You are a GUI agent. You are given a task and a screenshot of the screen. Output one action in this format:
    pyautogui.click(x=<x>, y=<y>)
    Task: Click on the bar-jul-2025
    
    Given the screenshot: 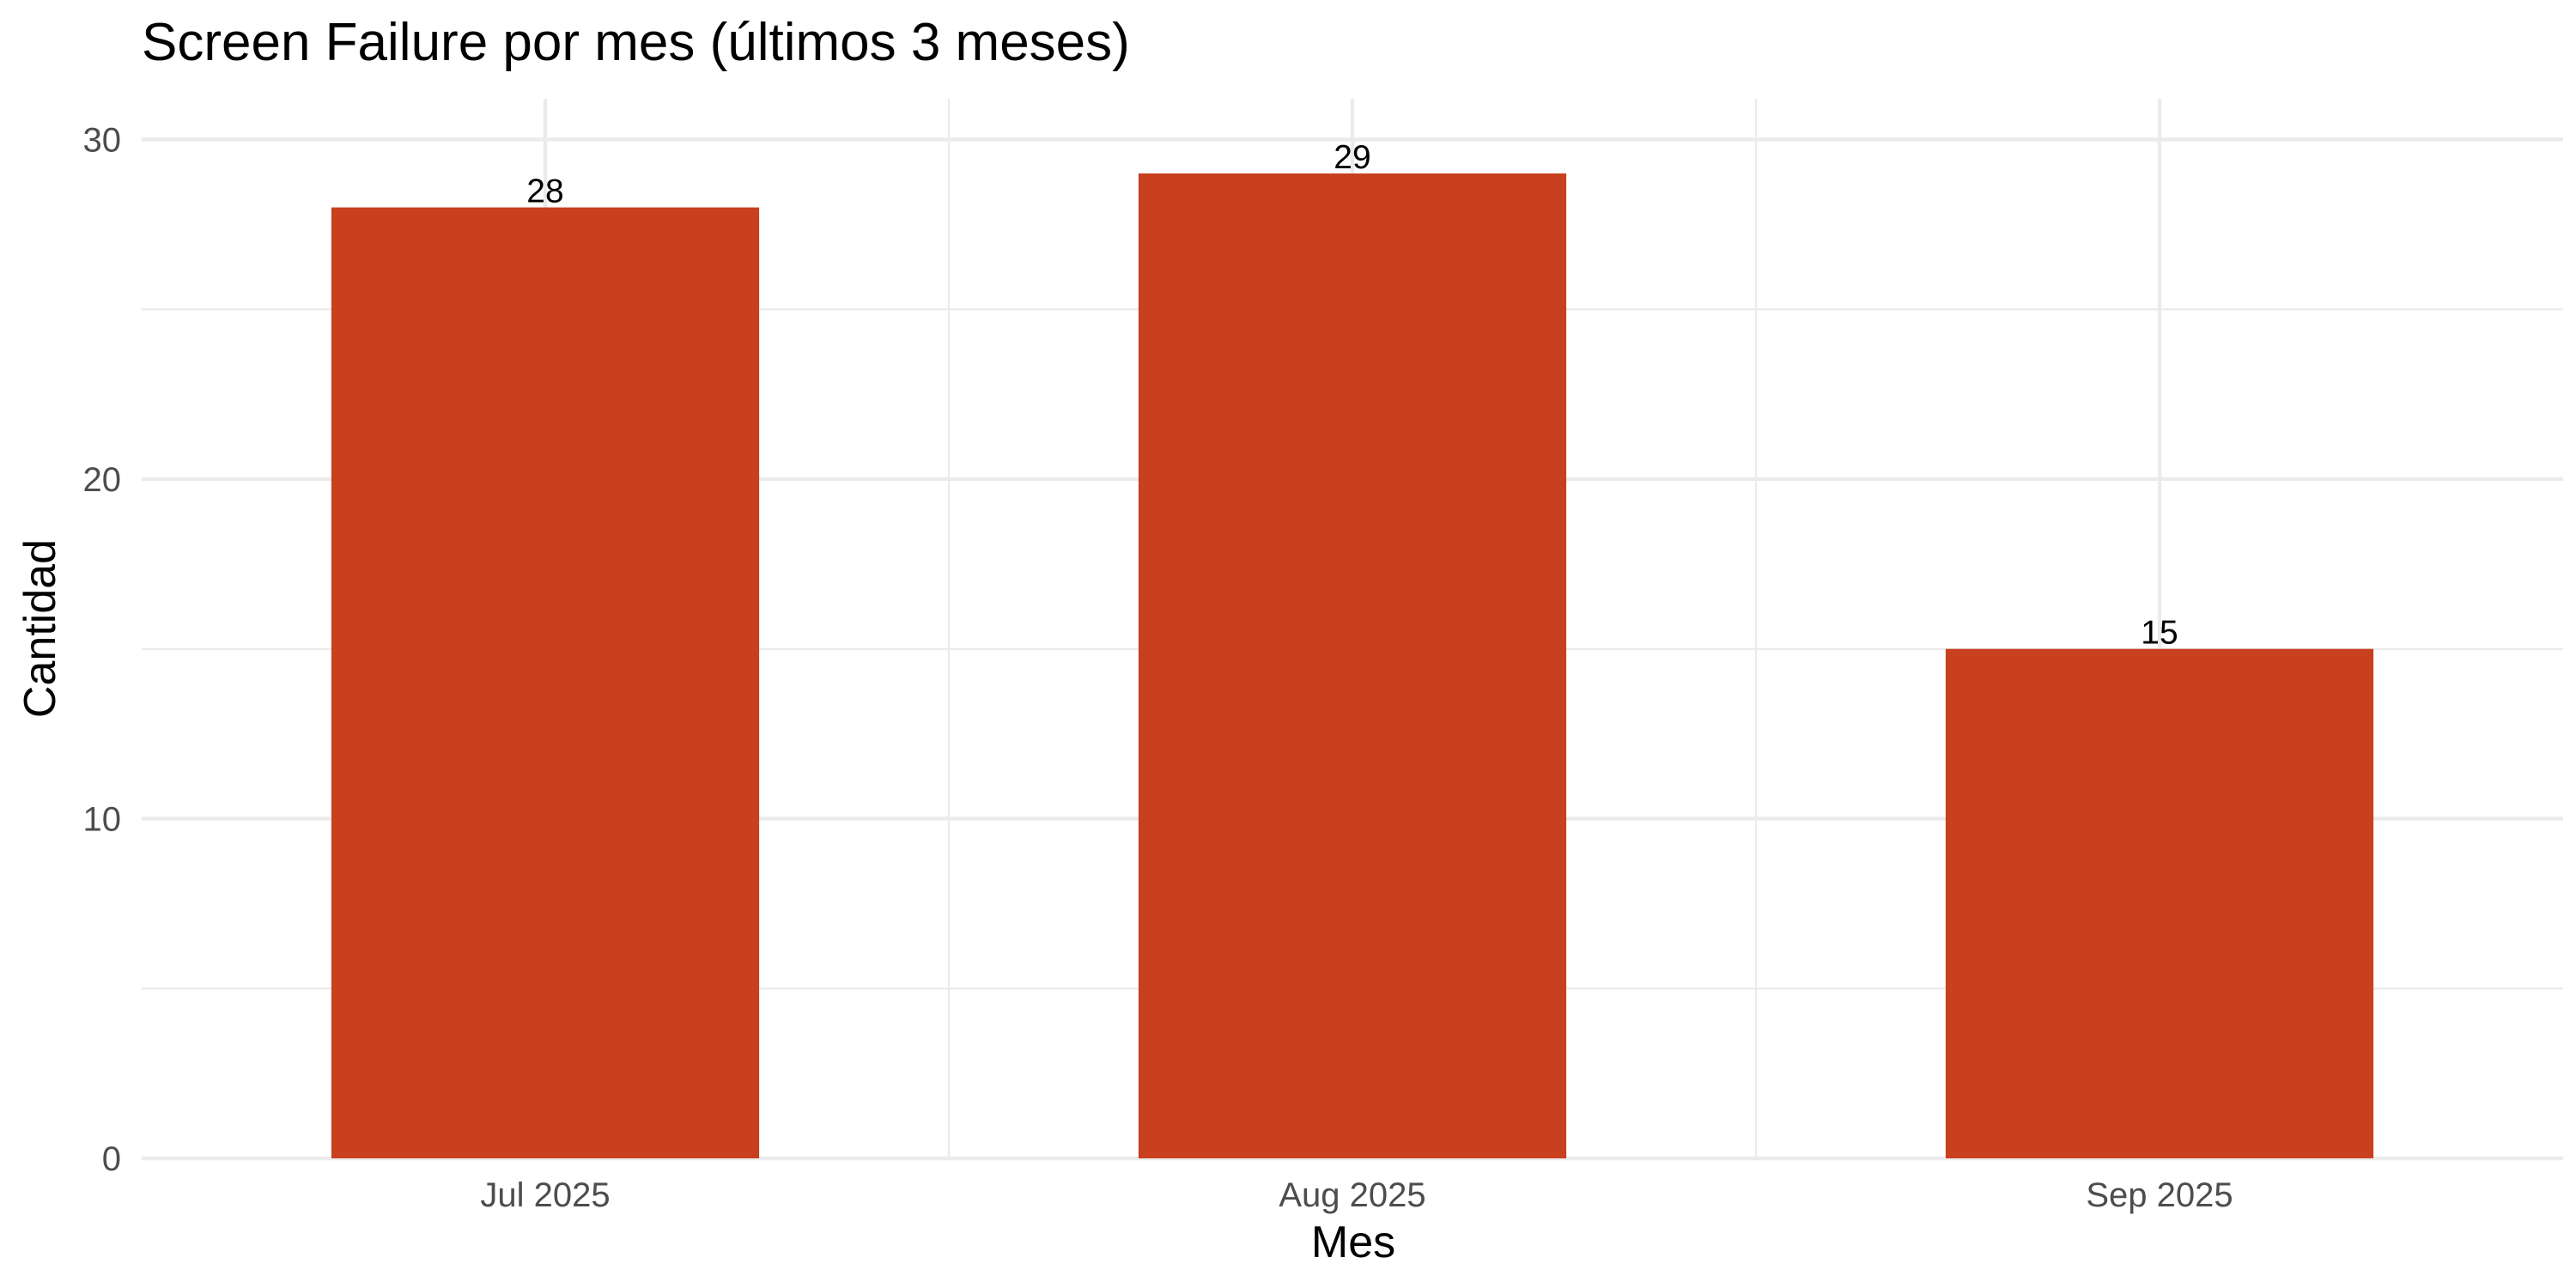 What is the action you would take?
    pyautogui.click(x=545, y=683)
    